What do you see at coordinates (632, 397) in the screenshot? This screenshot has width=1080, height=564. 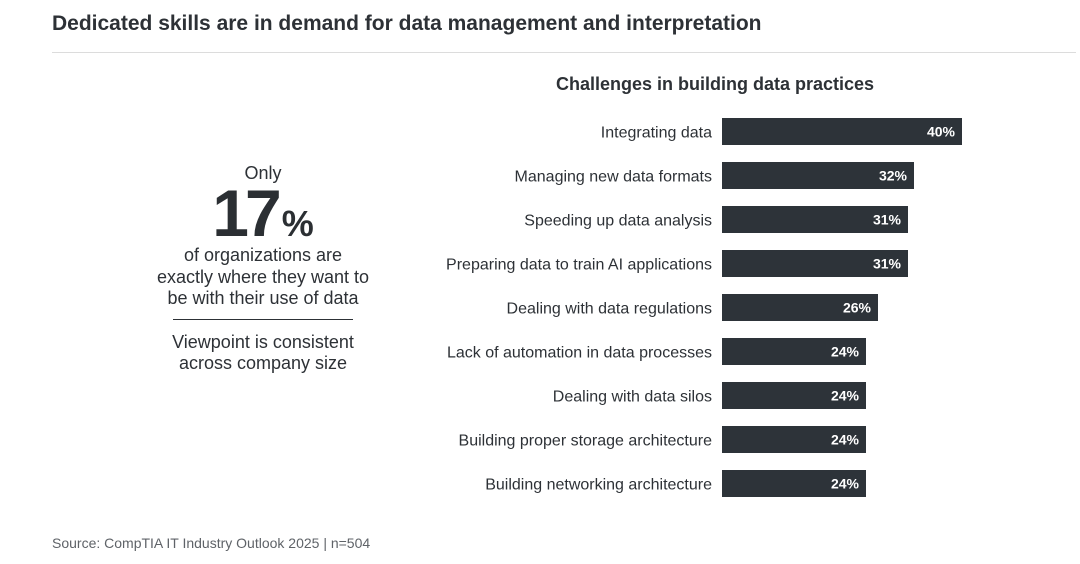 I see `category-label: Dealing with data silos` at bounding box center [632, 397].